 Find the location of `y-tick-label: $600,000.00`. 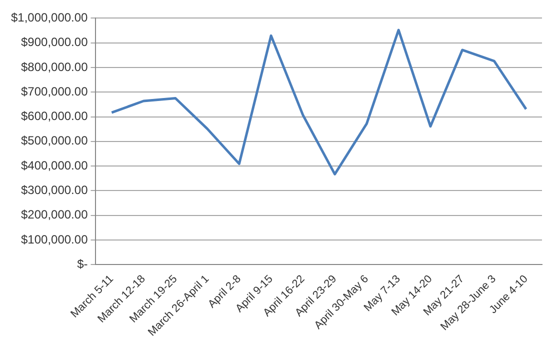

y-tick-label: $600,000.00 is located at coordinates (54, 116).